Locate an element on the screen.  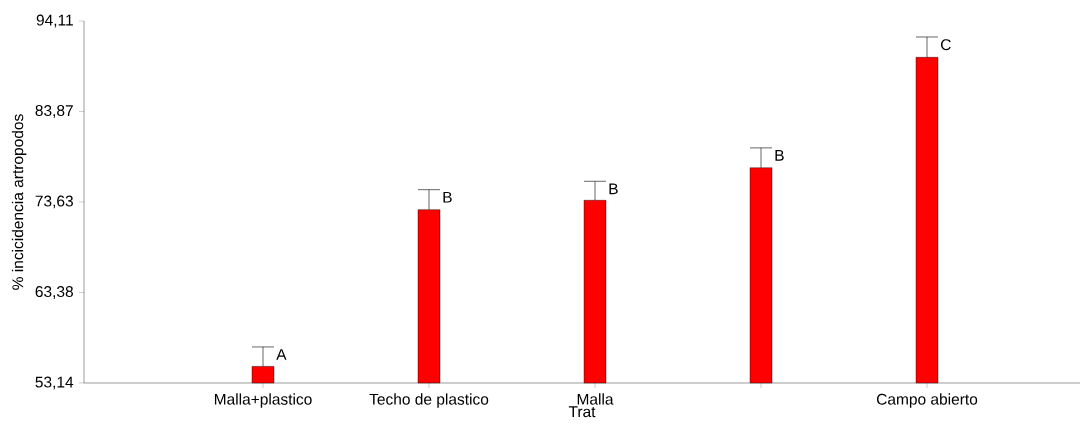
data-label: C is located at coordinates (945, 45).